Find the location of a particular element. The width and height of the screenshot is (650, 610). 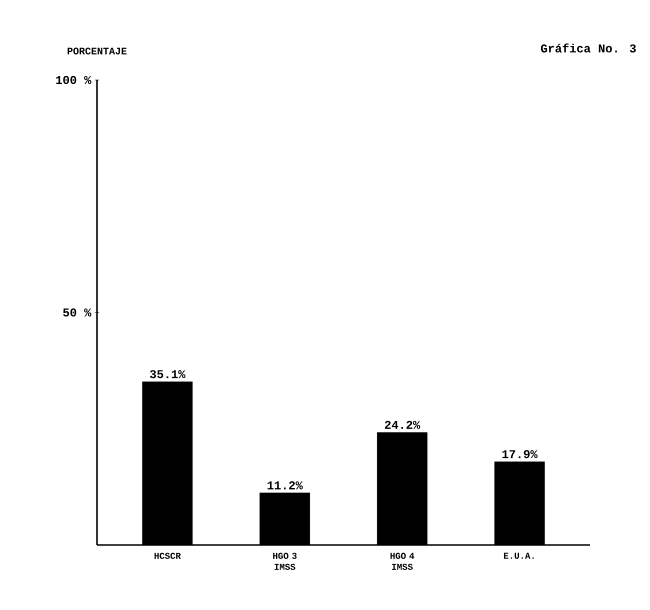

chart-title: Gráfica No. 3 is located at coordinates (588, 48).